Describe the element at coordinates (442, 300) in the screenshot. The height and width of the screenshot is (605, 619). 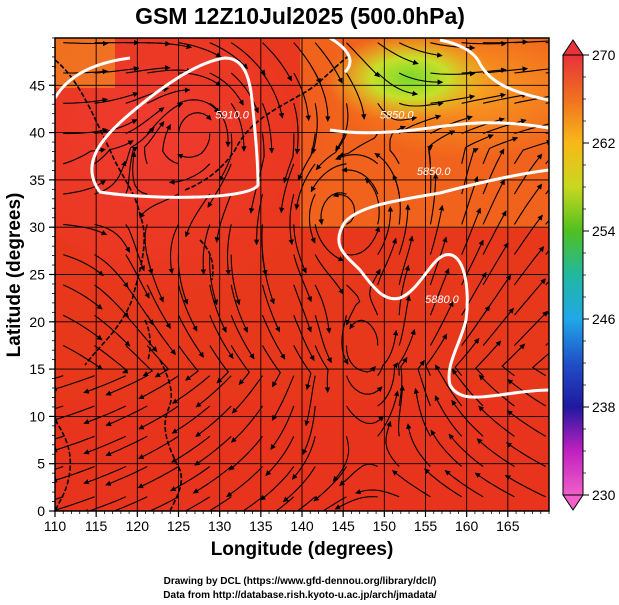
I see `contour-label: 5880.0` at that location.